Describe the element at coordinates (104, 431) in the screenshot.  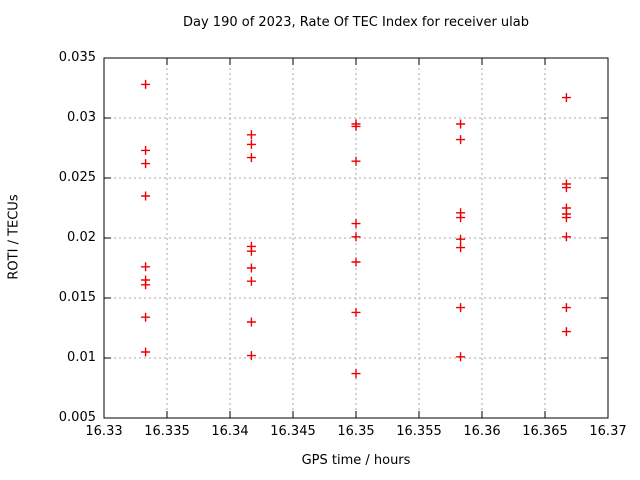
I see `x-tick-label: 16.33` at that location.